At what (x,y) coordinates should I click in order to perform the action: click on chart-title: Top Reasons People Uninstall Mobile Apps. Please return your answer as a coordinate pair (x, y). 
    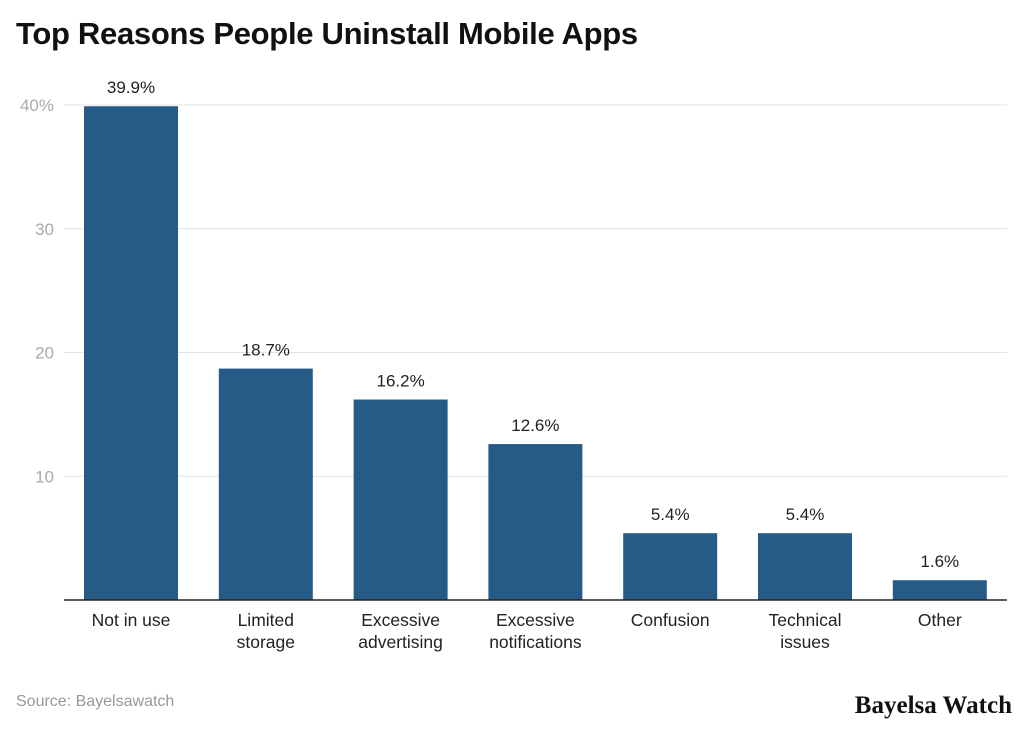
    Looking at the image, I should click on (327, 33).